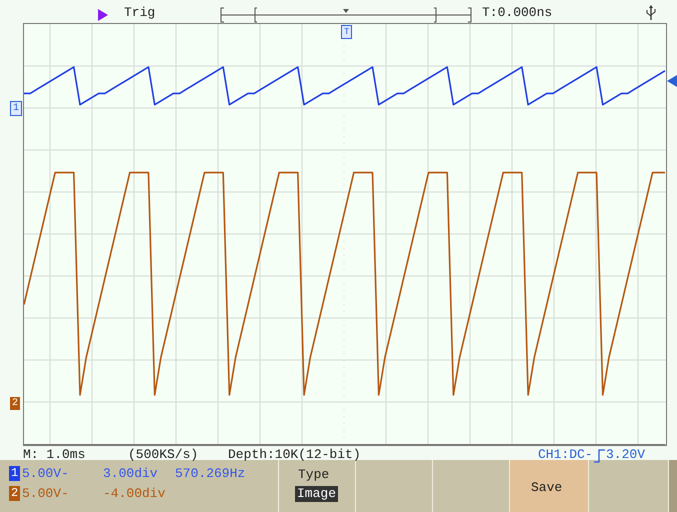 This screenshot has height=512, width=677. What do you see at coordinates (316, 494) in the screenshot?
I see `text: Image` at bounding box center [316, 494].